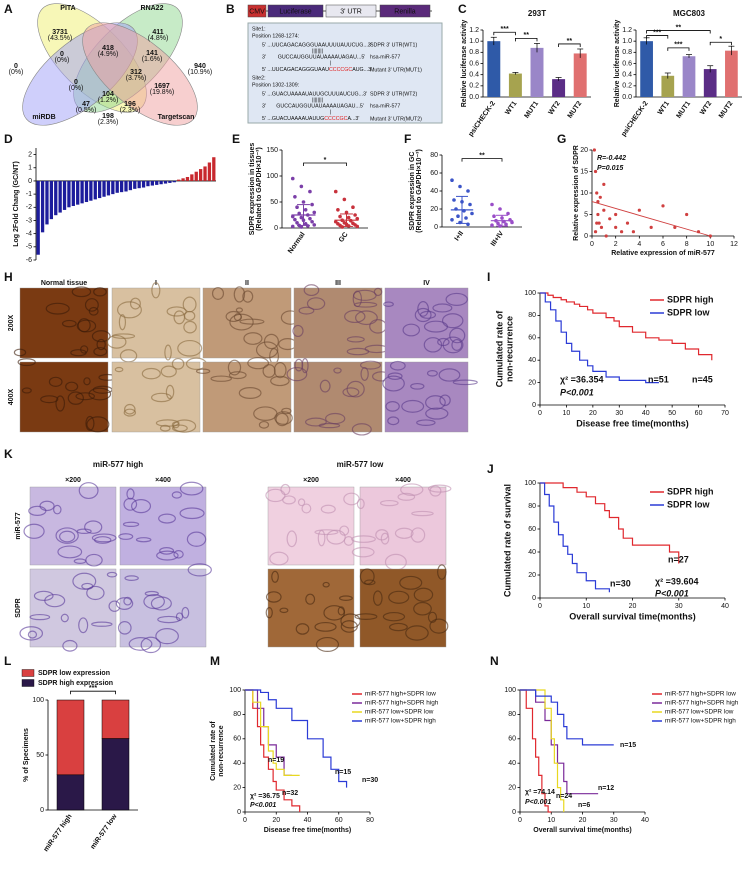  What do you see at coordinates (393, 94) in the screenshot?
I see `wt-name: SDPR 3' UTR(WT2)` at bounding box center [393, 94].